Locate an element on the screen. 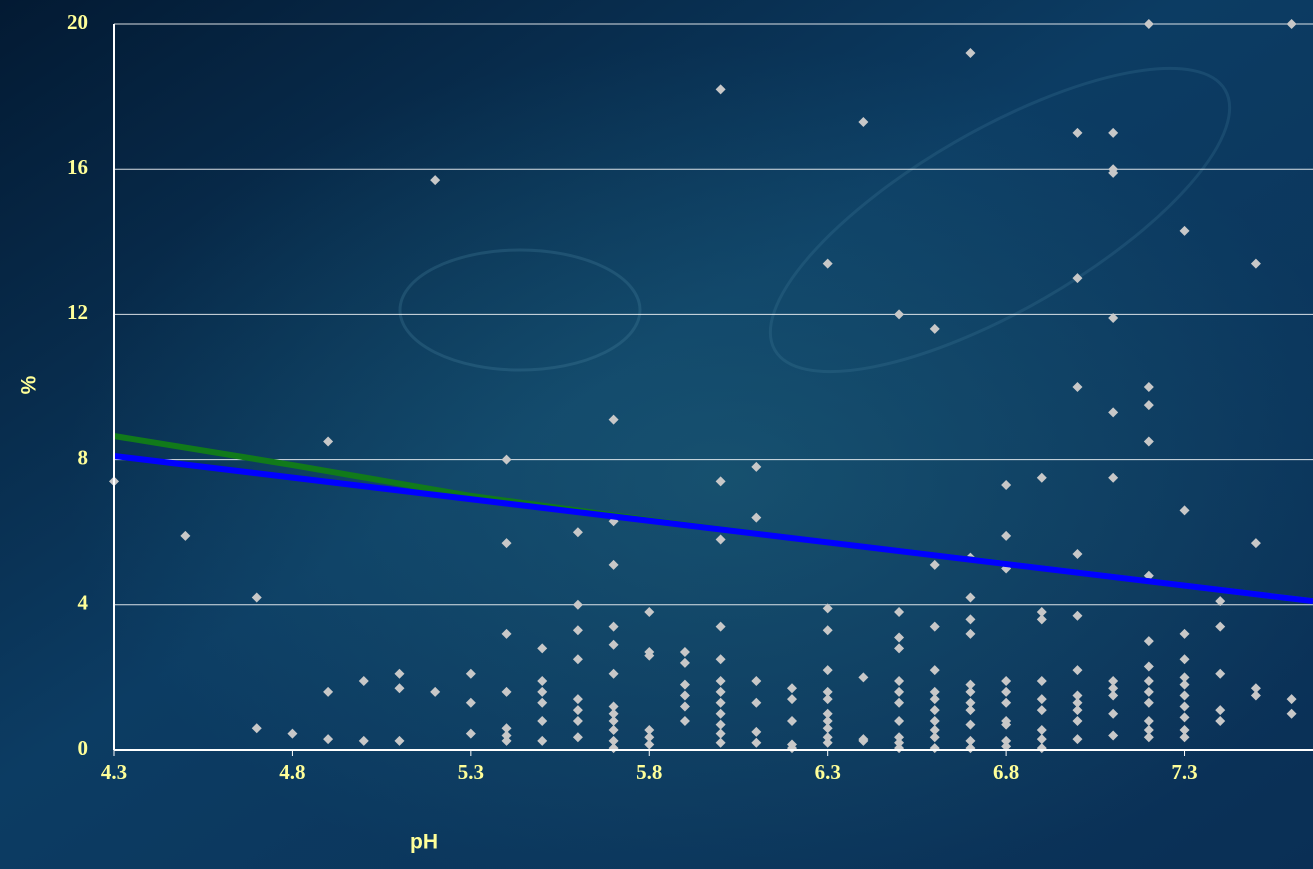 The height and width of the screenshot is (869, 1313). y-tick-label: 20 is located at coordinates (77, 22).